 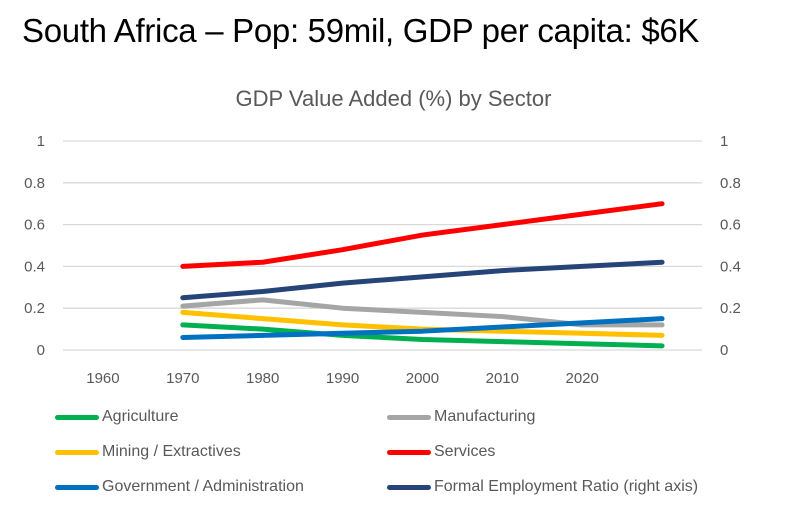 What do you see at coordinates (422, 280) in the screenshot?
I see `series-line-formal-employment-ratio-right-axis` at bounding box center [422, 280].